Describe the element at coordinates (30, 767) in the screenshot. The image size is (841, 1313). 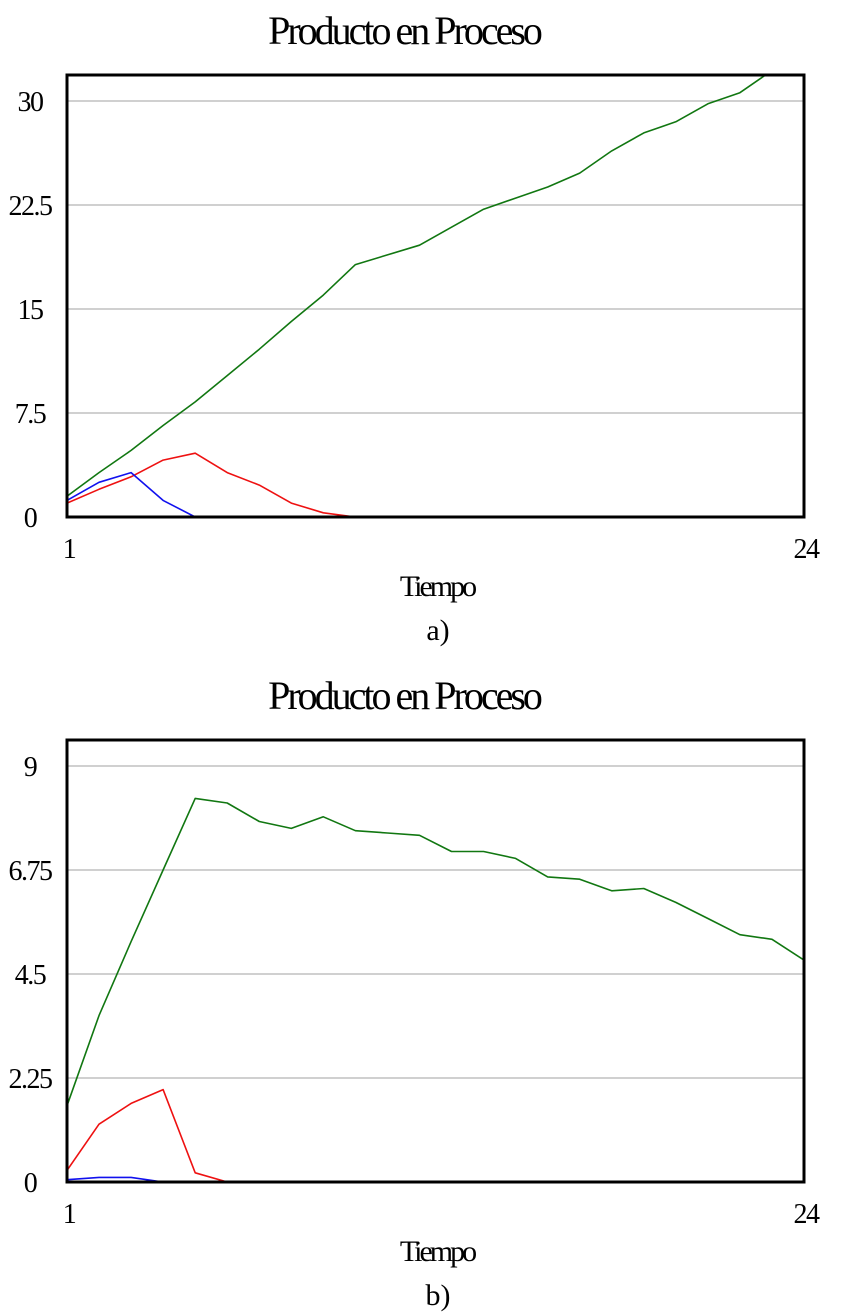
I see `y-tick-label: 9` at that location.